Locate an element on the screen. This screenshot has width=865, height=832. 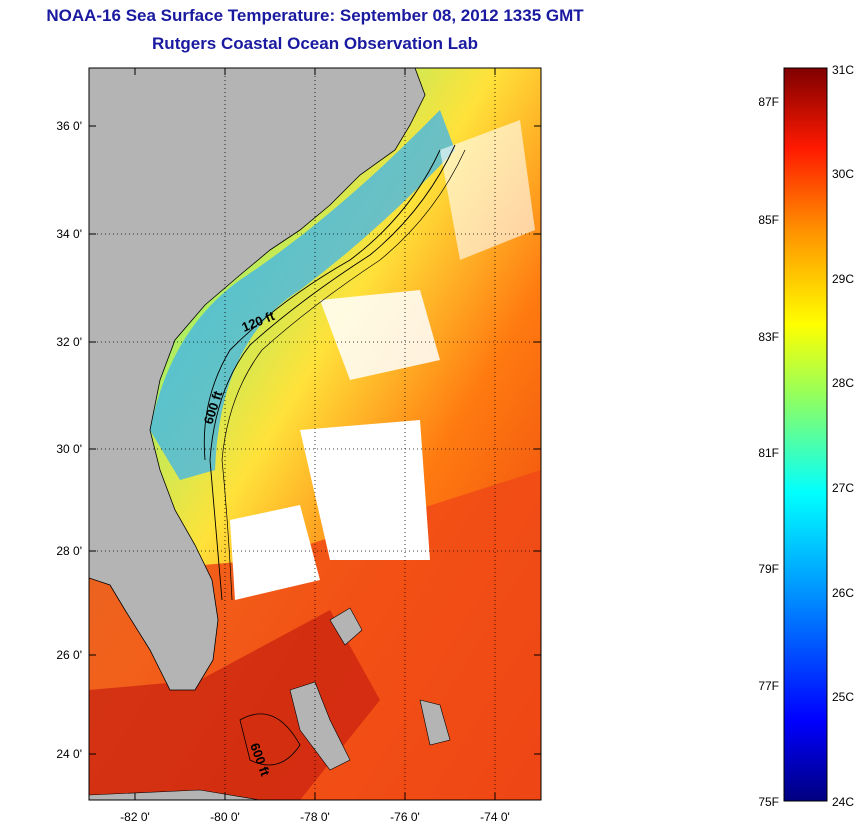
lat-tick-label: 34 0' is located at coordinates (69, 234).